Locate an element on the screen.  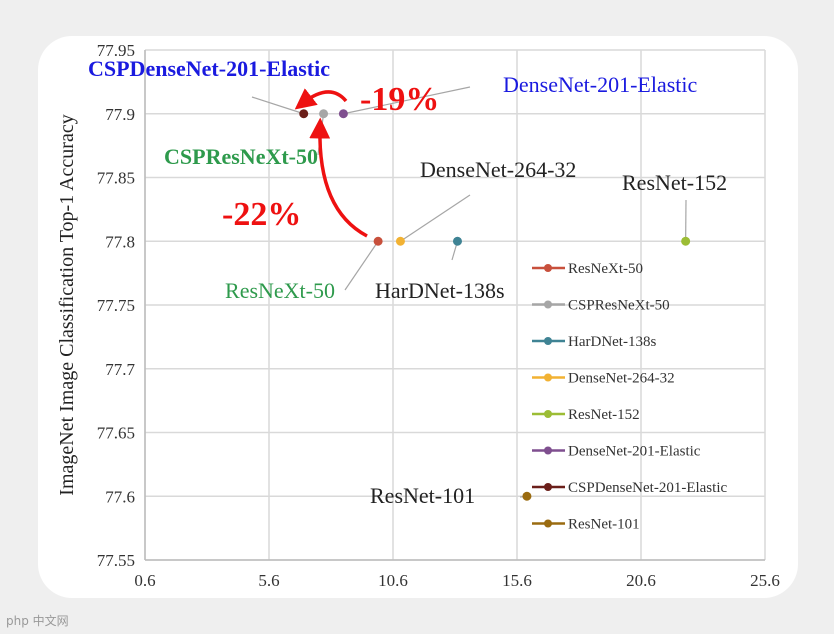
x-tick-label: 20.6 is located at coordinates (641, 580).